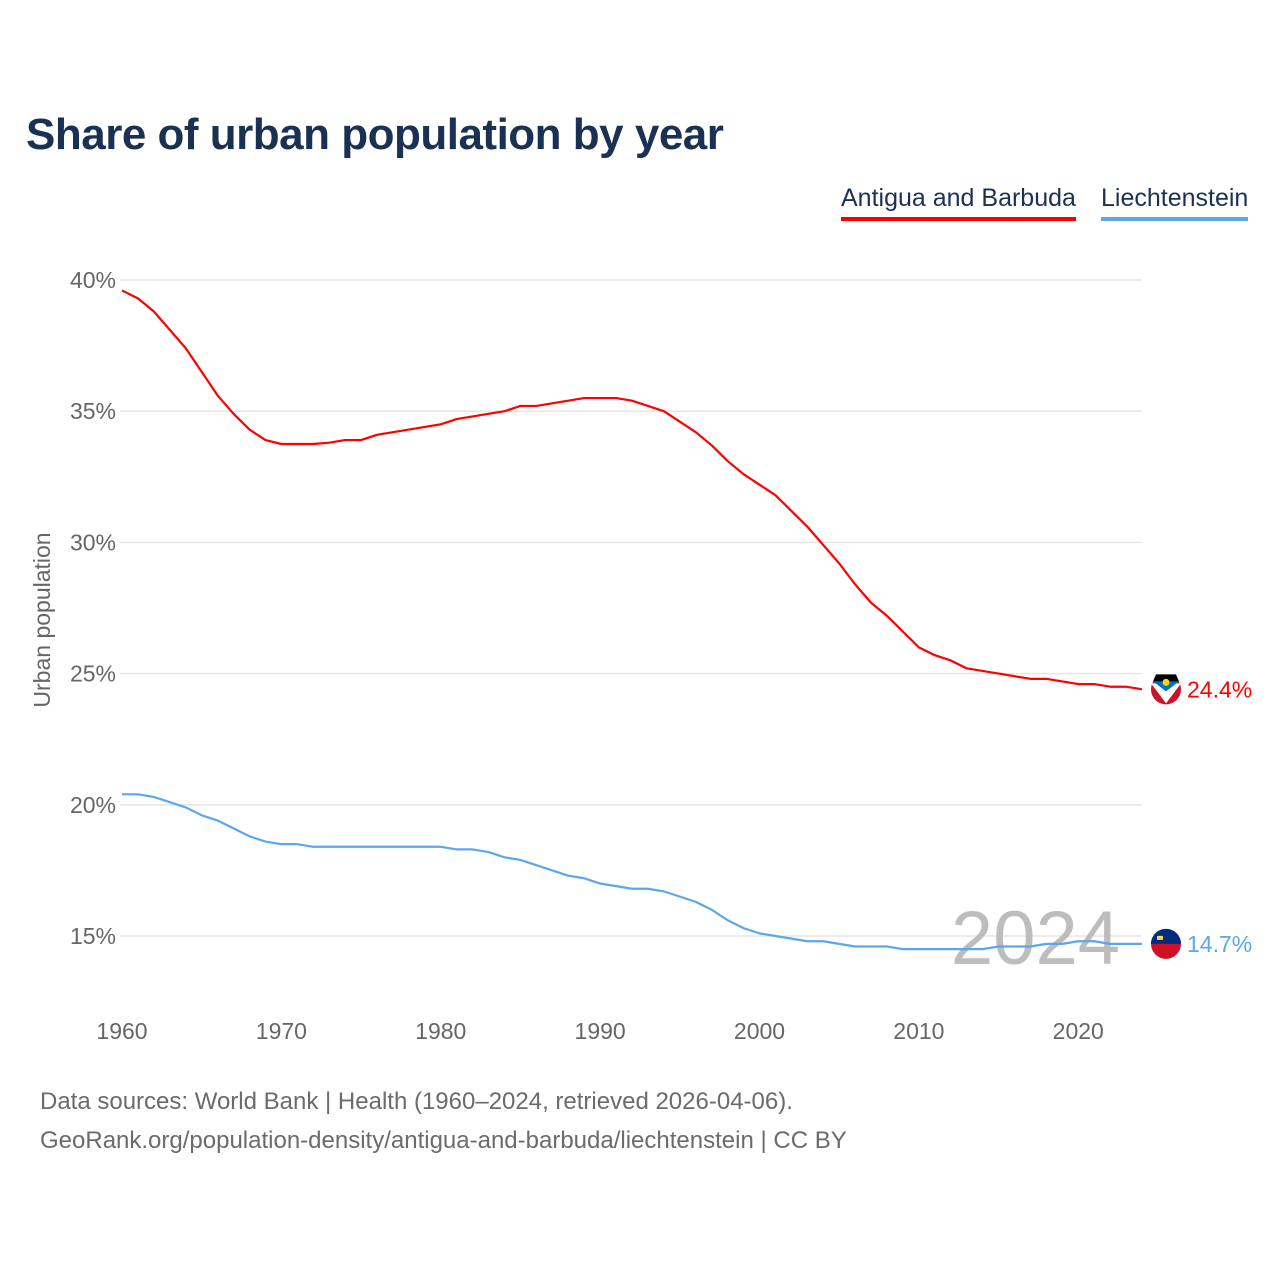 Image resolution: width=1280 pixels, height=1280 pixels. Describe the element at coordinates (1166, 943) in the screenshot. I see `liechtenstein-flag-icon` at that location.